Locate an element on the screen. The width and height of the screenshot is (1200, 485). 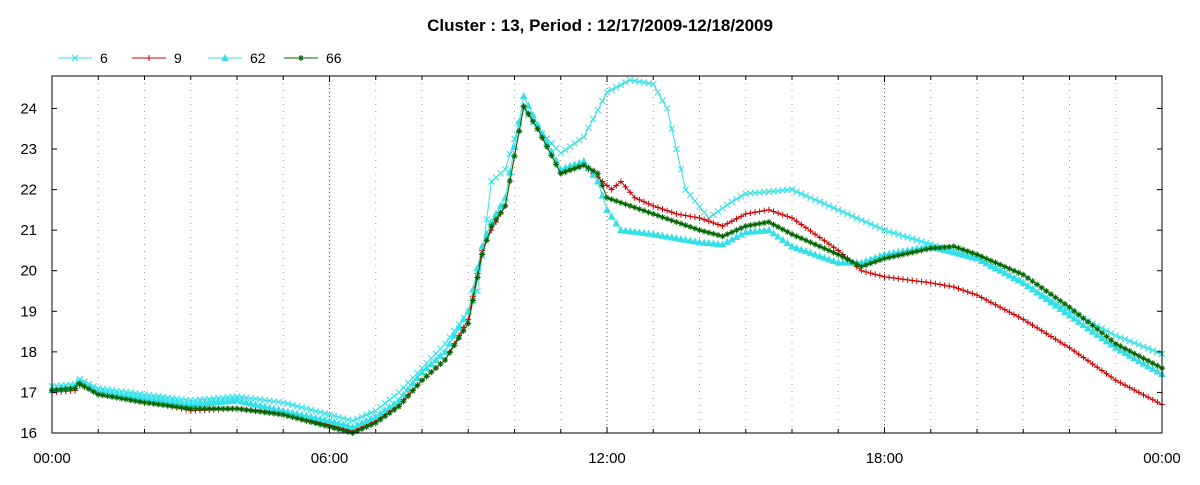
x-tick-label: 00:00 is located at coordinates (52, 458).